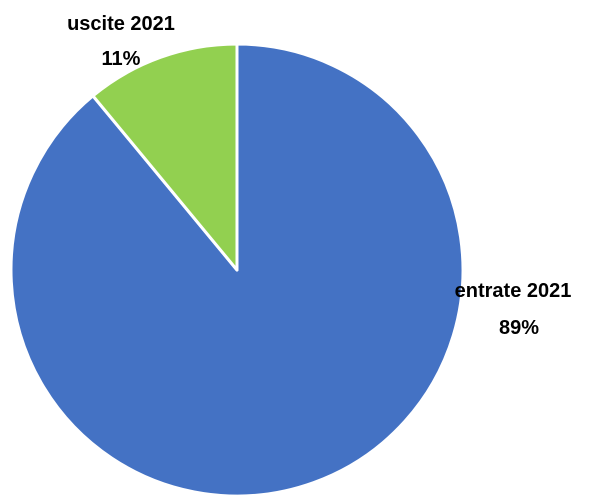  Describe the element at coordinates (519, 328) in the screenshot. I see `slice-percent-entrate: 89%` at that location.